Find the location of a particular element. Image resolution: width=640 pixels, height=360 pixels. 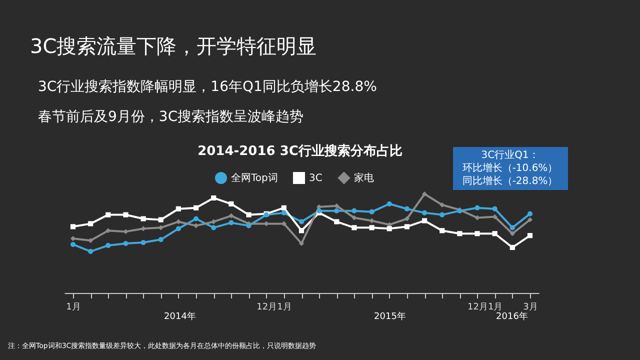

legend-label: 家电 is located at coordinates (364, 178).